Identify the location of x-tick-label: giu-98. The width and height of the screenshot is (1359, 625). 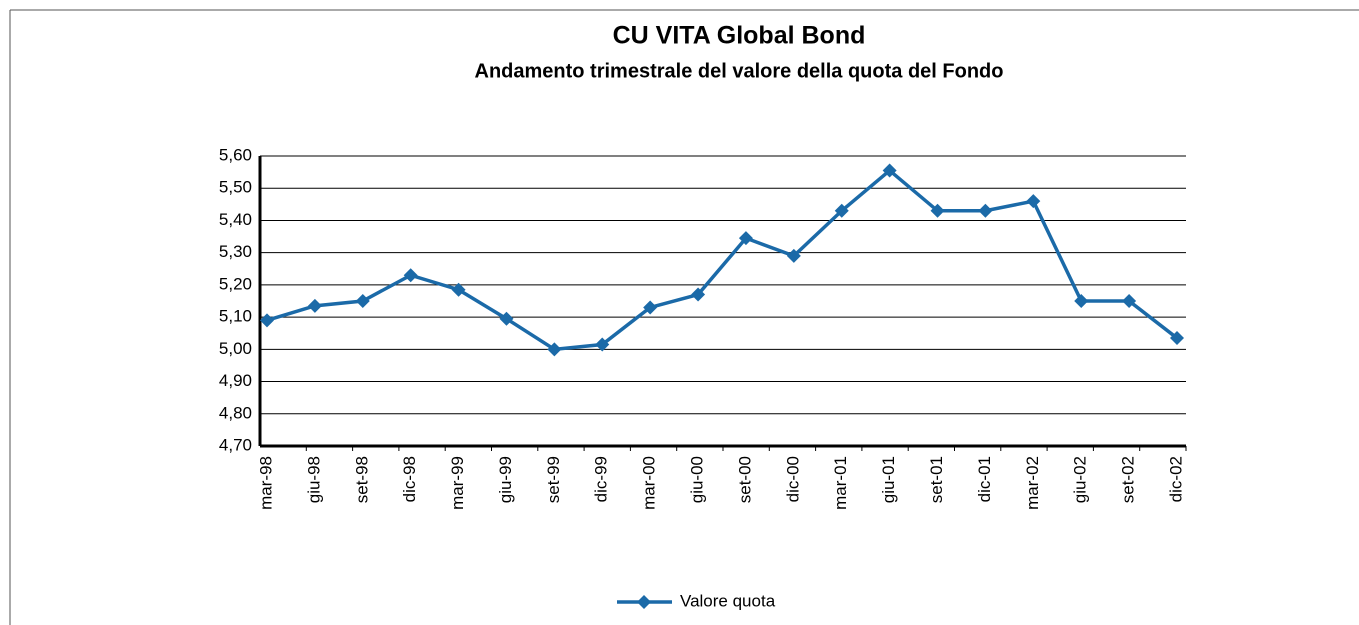
(313, 479).